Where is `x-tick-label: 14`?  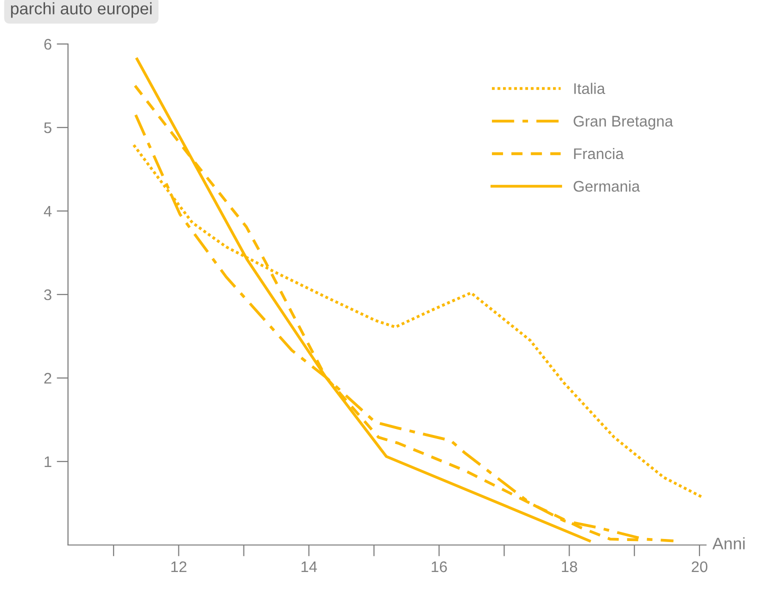
x-tick-label: 14 is located at coordinates (309, 567).